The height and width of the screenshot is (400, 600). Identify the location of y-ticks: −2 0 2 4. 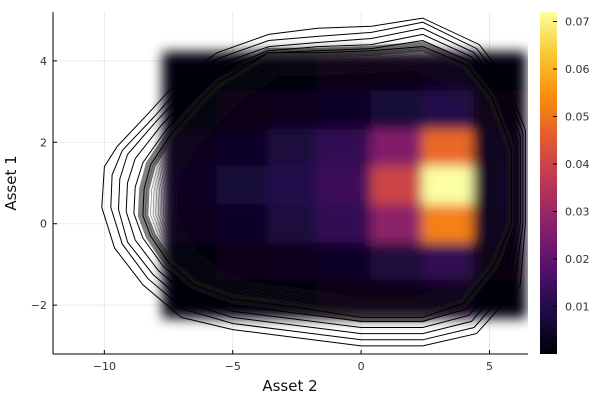
(44, 183).